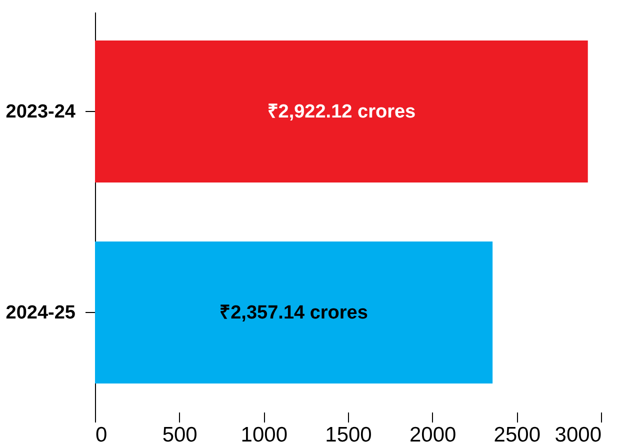  What do you see at coordinates (264, 435) in the screenshot?
I see `x-tick-label: 1000` at bounding box center [264, 435].